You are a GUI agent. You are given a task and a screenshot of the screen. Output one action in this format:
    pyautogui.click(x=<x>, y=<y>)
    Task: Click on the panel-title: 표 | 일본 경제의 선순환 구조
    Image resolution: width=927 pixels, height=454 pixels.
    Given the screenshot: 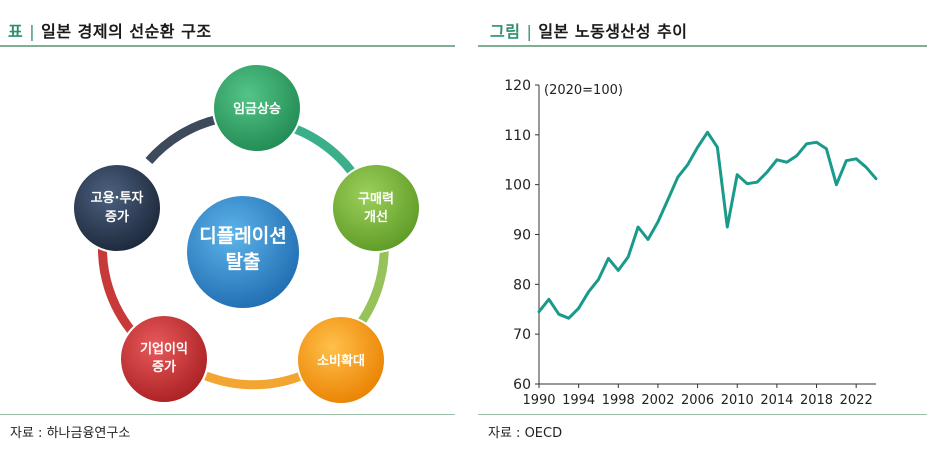 What is the action you would take?
    pyautogui.click(x=110, y=30)
    